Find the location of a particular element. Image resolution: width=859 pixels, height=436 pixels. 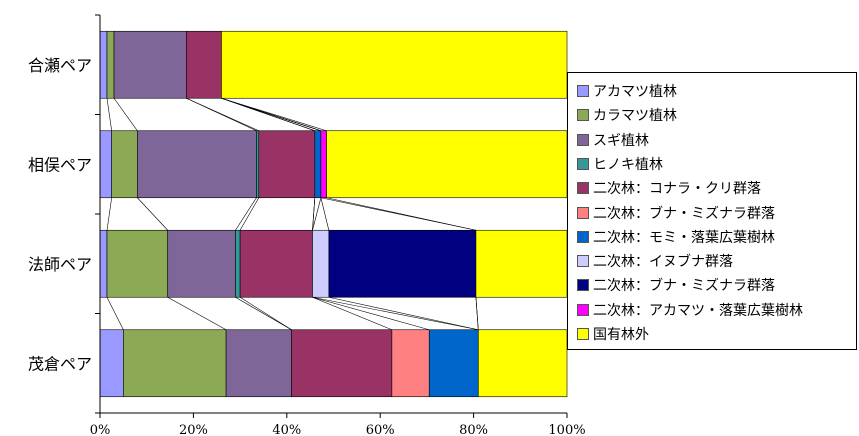

legend-label: 二次林：イヌブナ群落 is located at coordinates (663, 262).